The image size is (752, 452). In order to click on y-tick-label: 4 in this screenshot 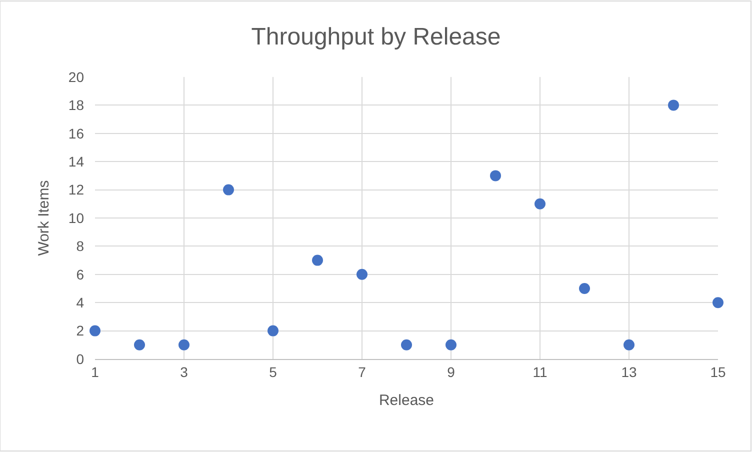, I will do `click(80, 302)`.